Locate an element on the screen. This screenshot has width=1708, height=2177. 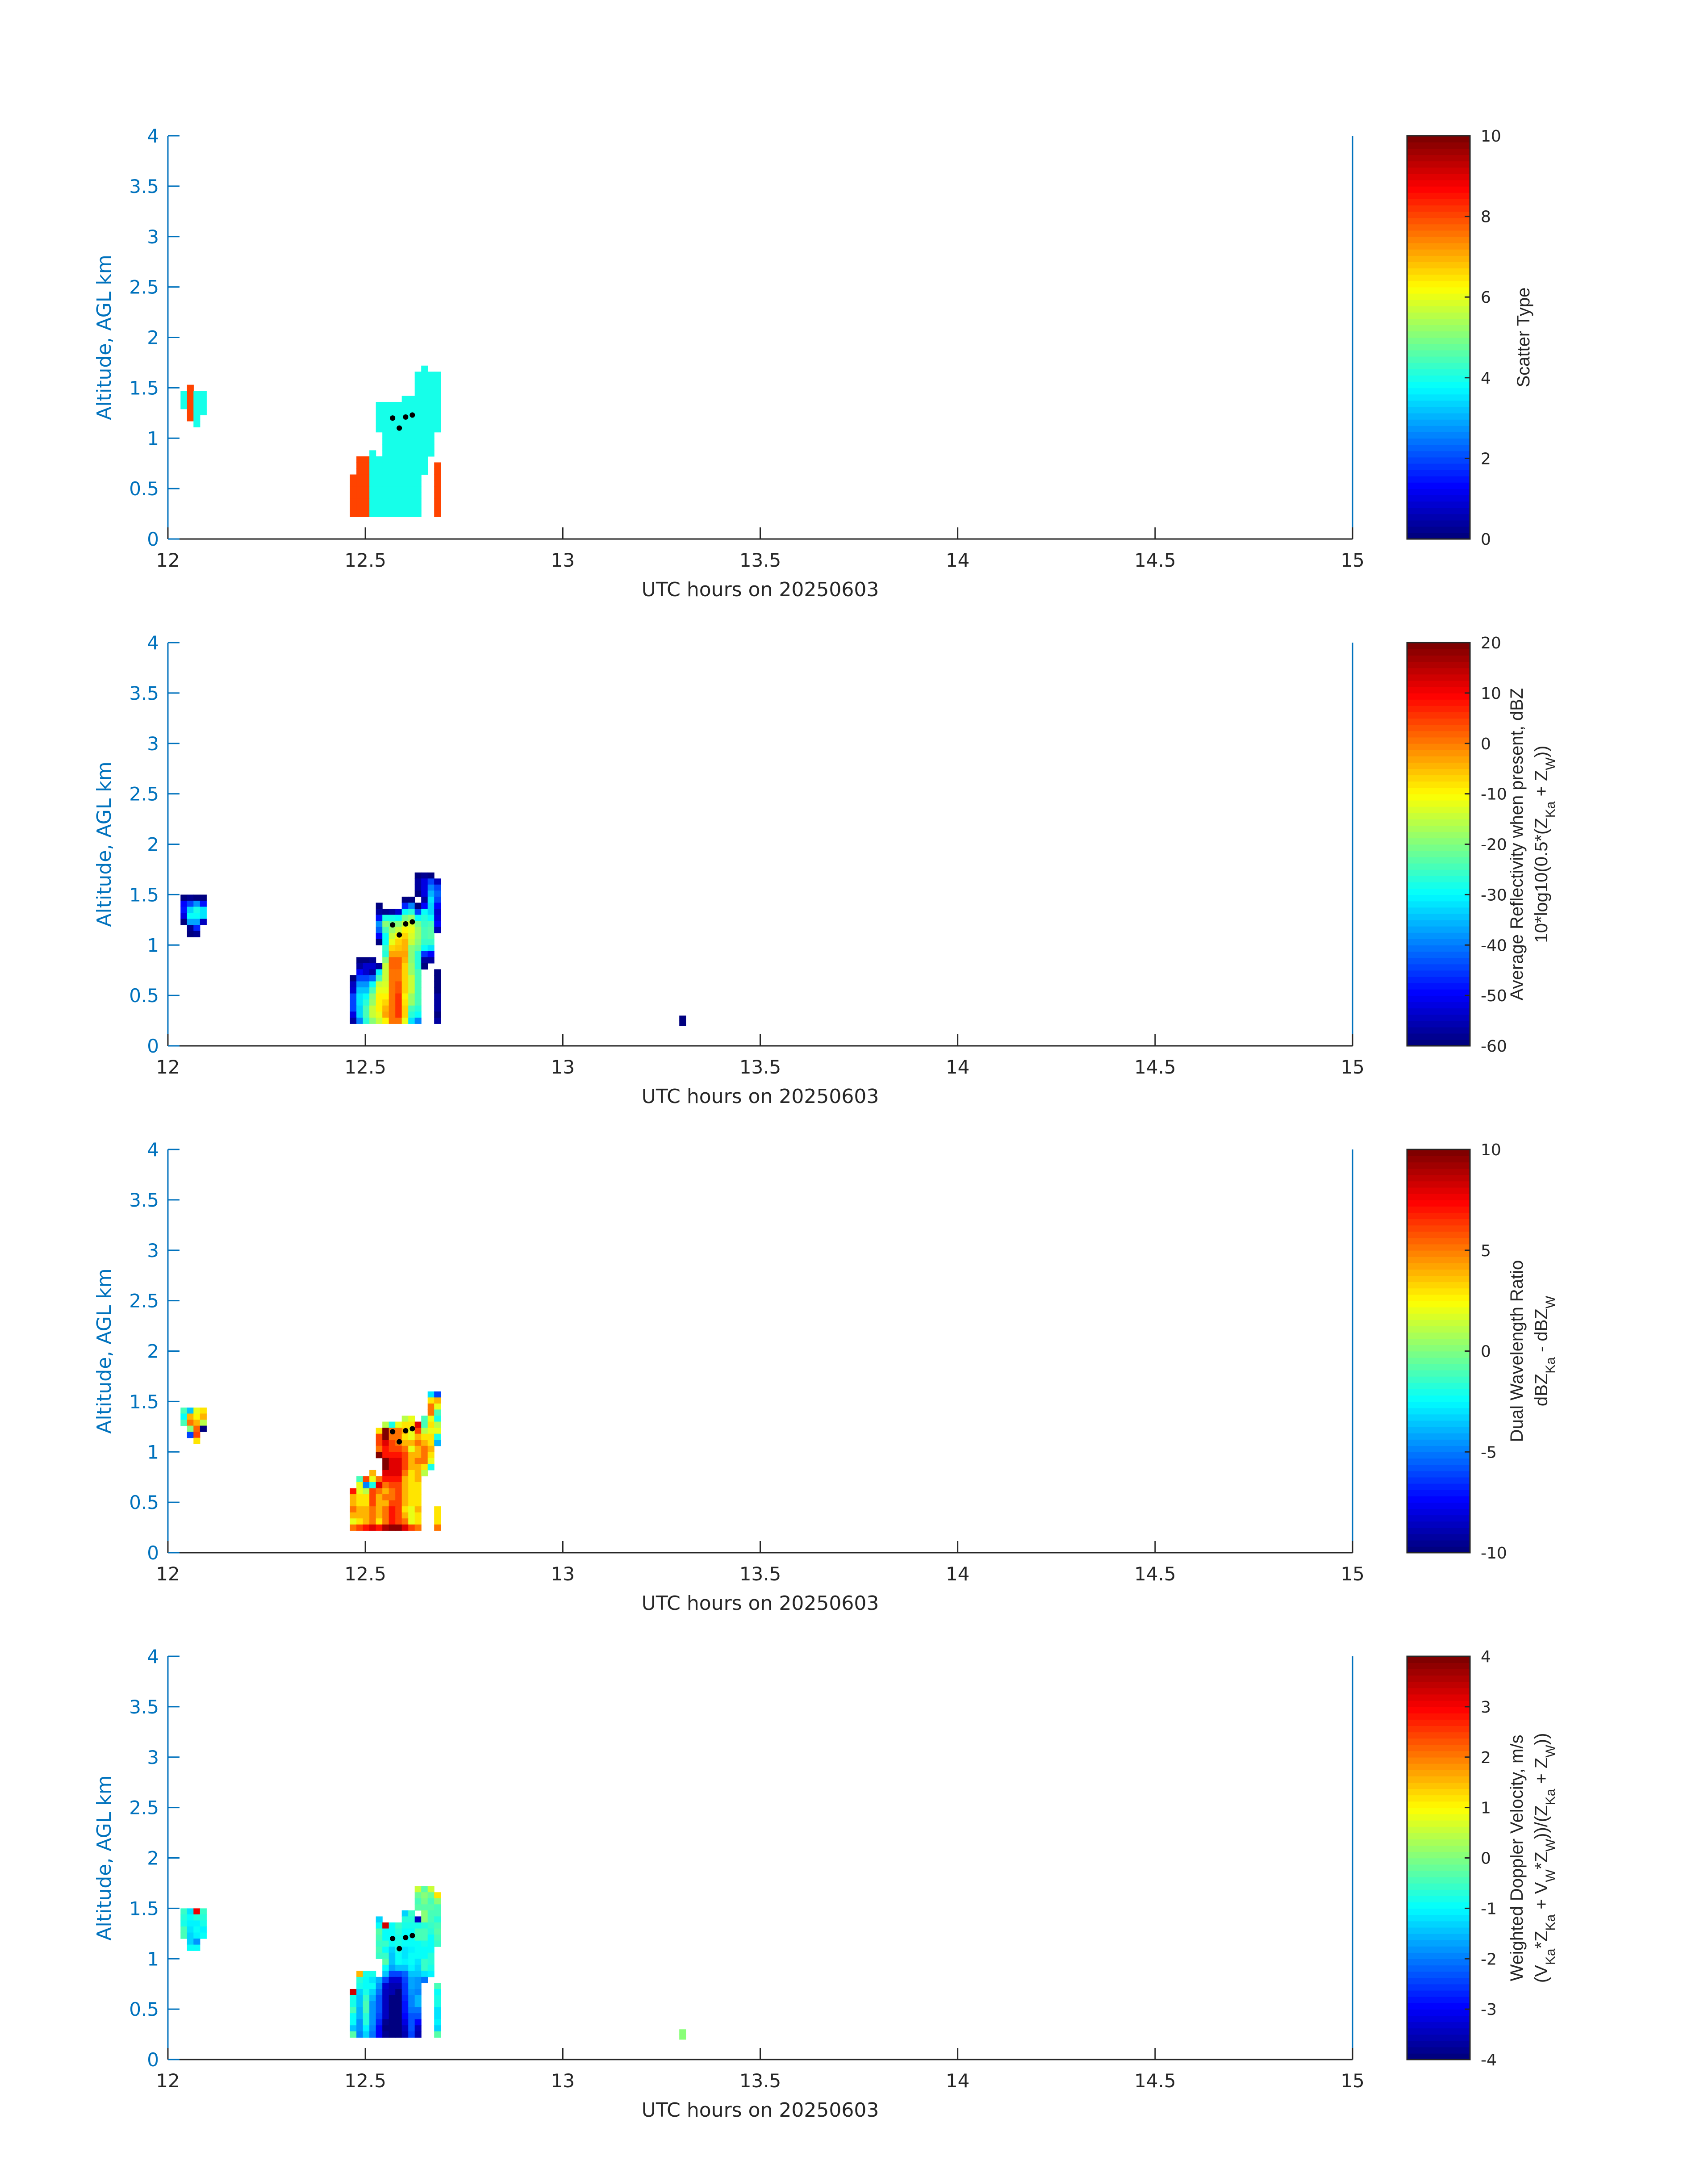
x-tick-label: 15 is located at coordinates (1352, 1067).